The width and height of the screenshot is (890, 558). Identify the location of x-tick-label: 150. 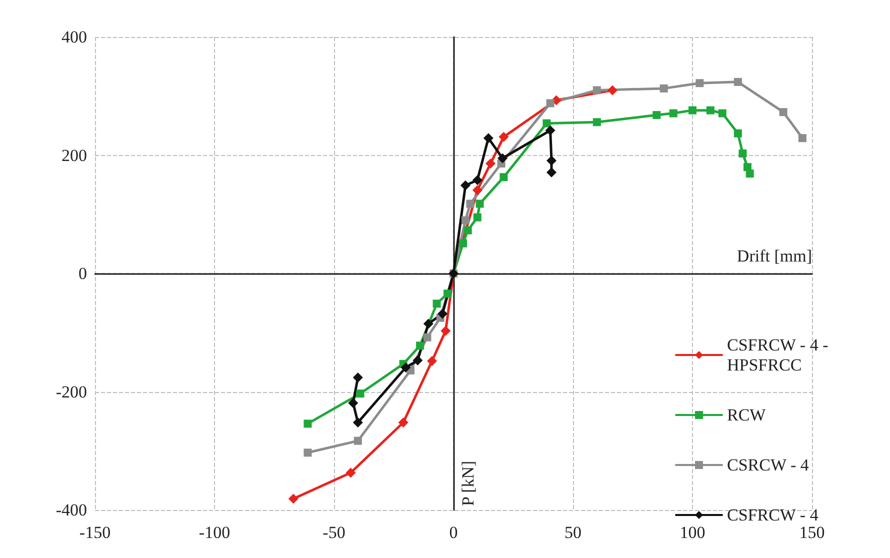
(812, 532).